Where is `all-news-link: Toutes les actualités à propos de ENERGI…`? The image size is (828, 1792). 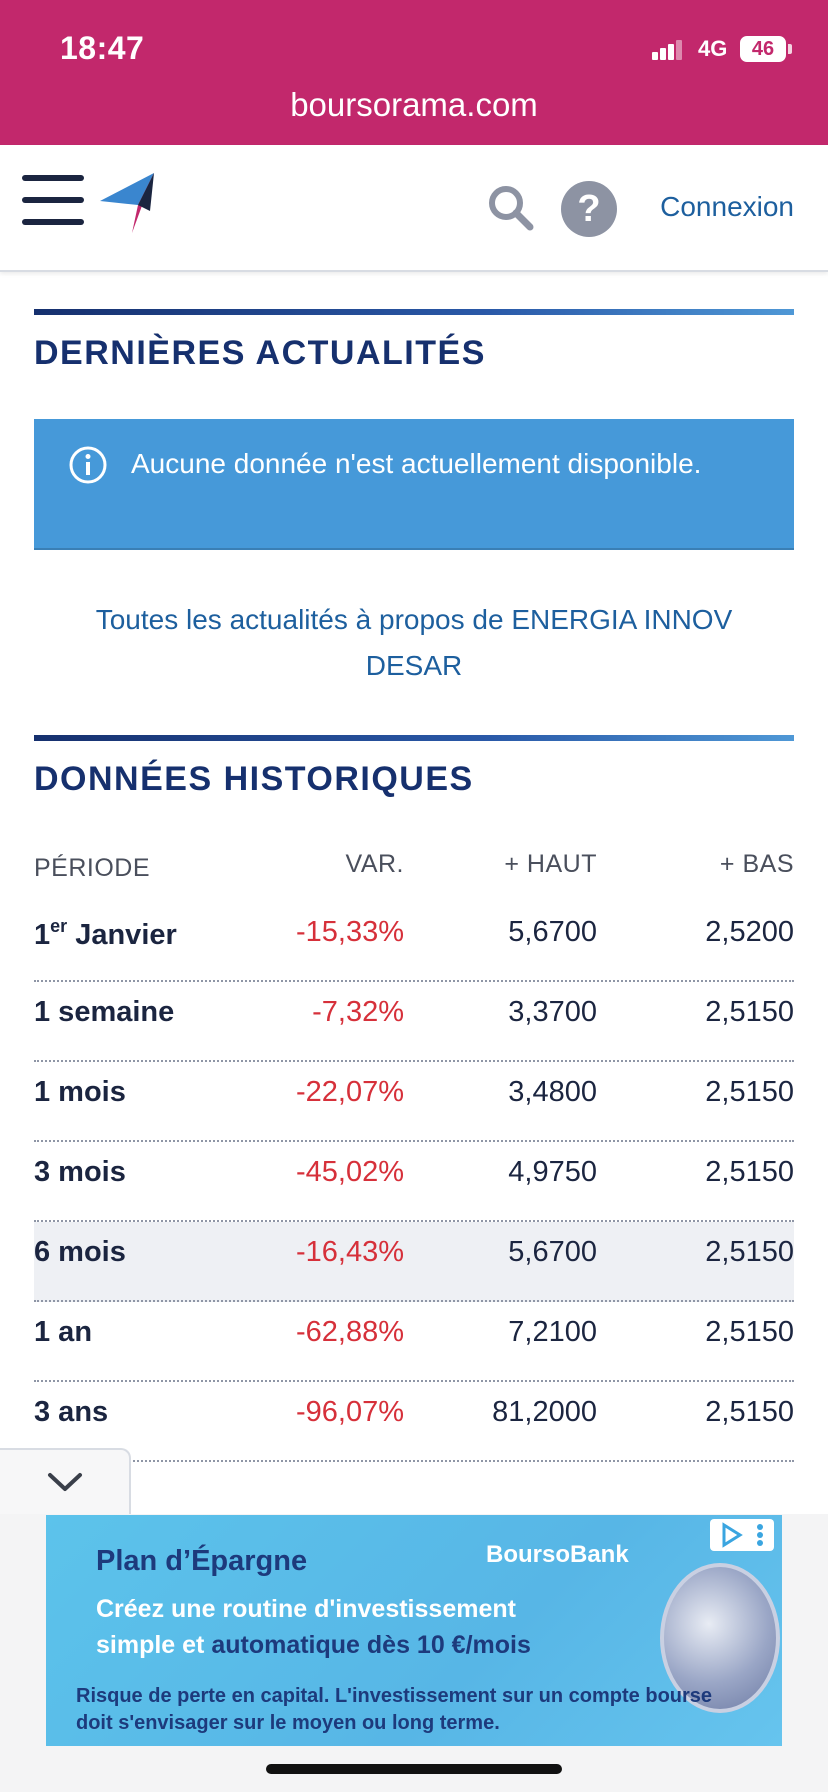
all-news-link: Toutes les actualités à propos de ENERGI… is located at coordinates (414, 642).